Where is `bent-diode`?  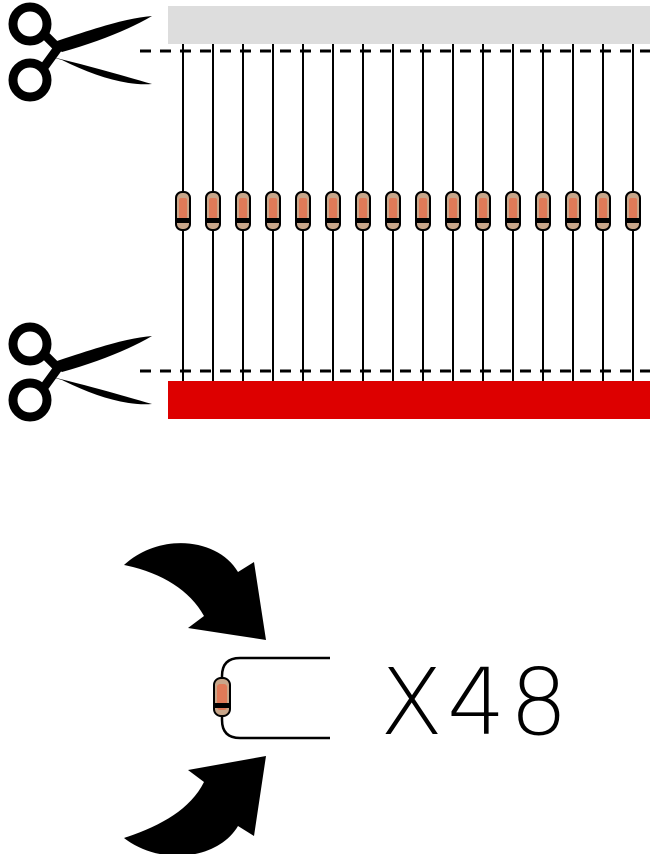
bent-diode is located at coordinates (271, 698).